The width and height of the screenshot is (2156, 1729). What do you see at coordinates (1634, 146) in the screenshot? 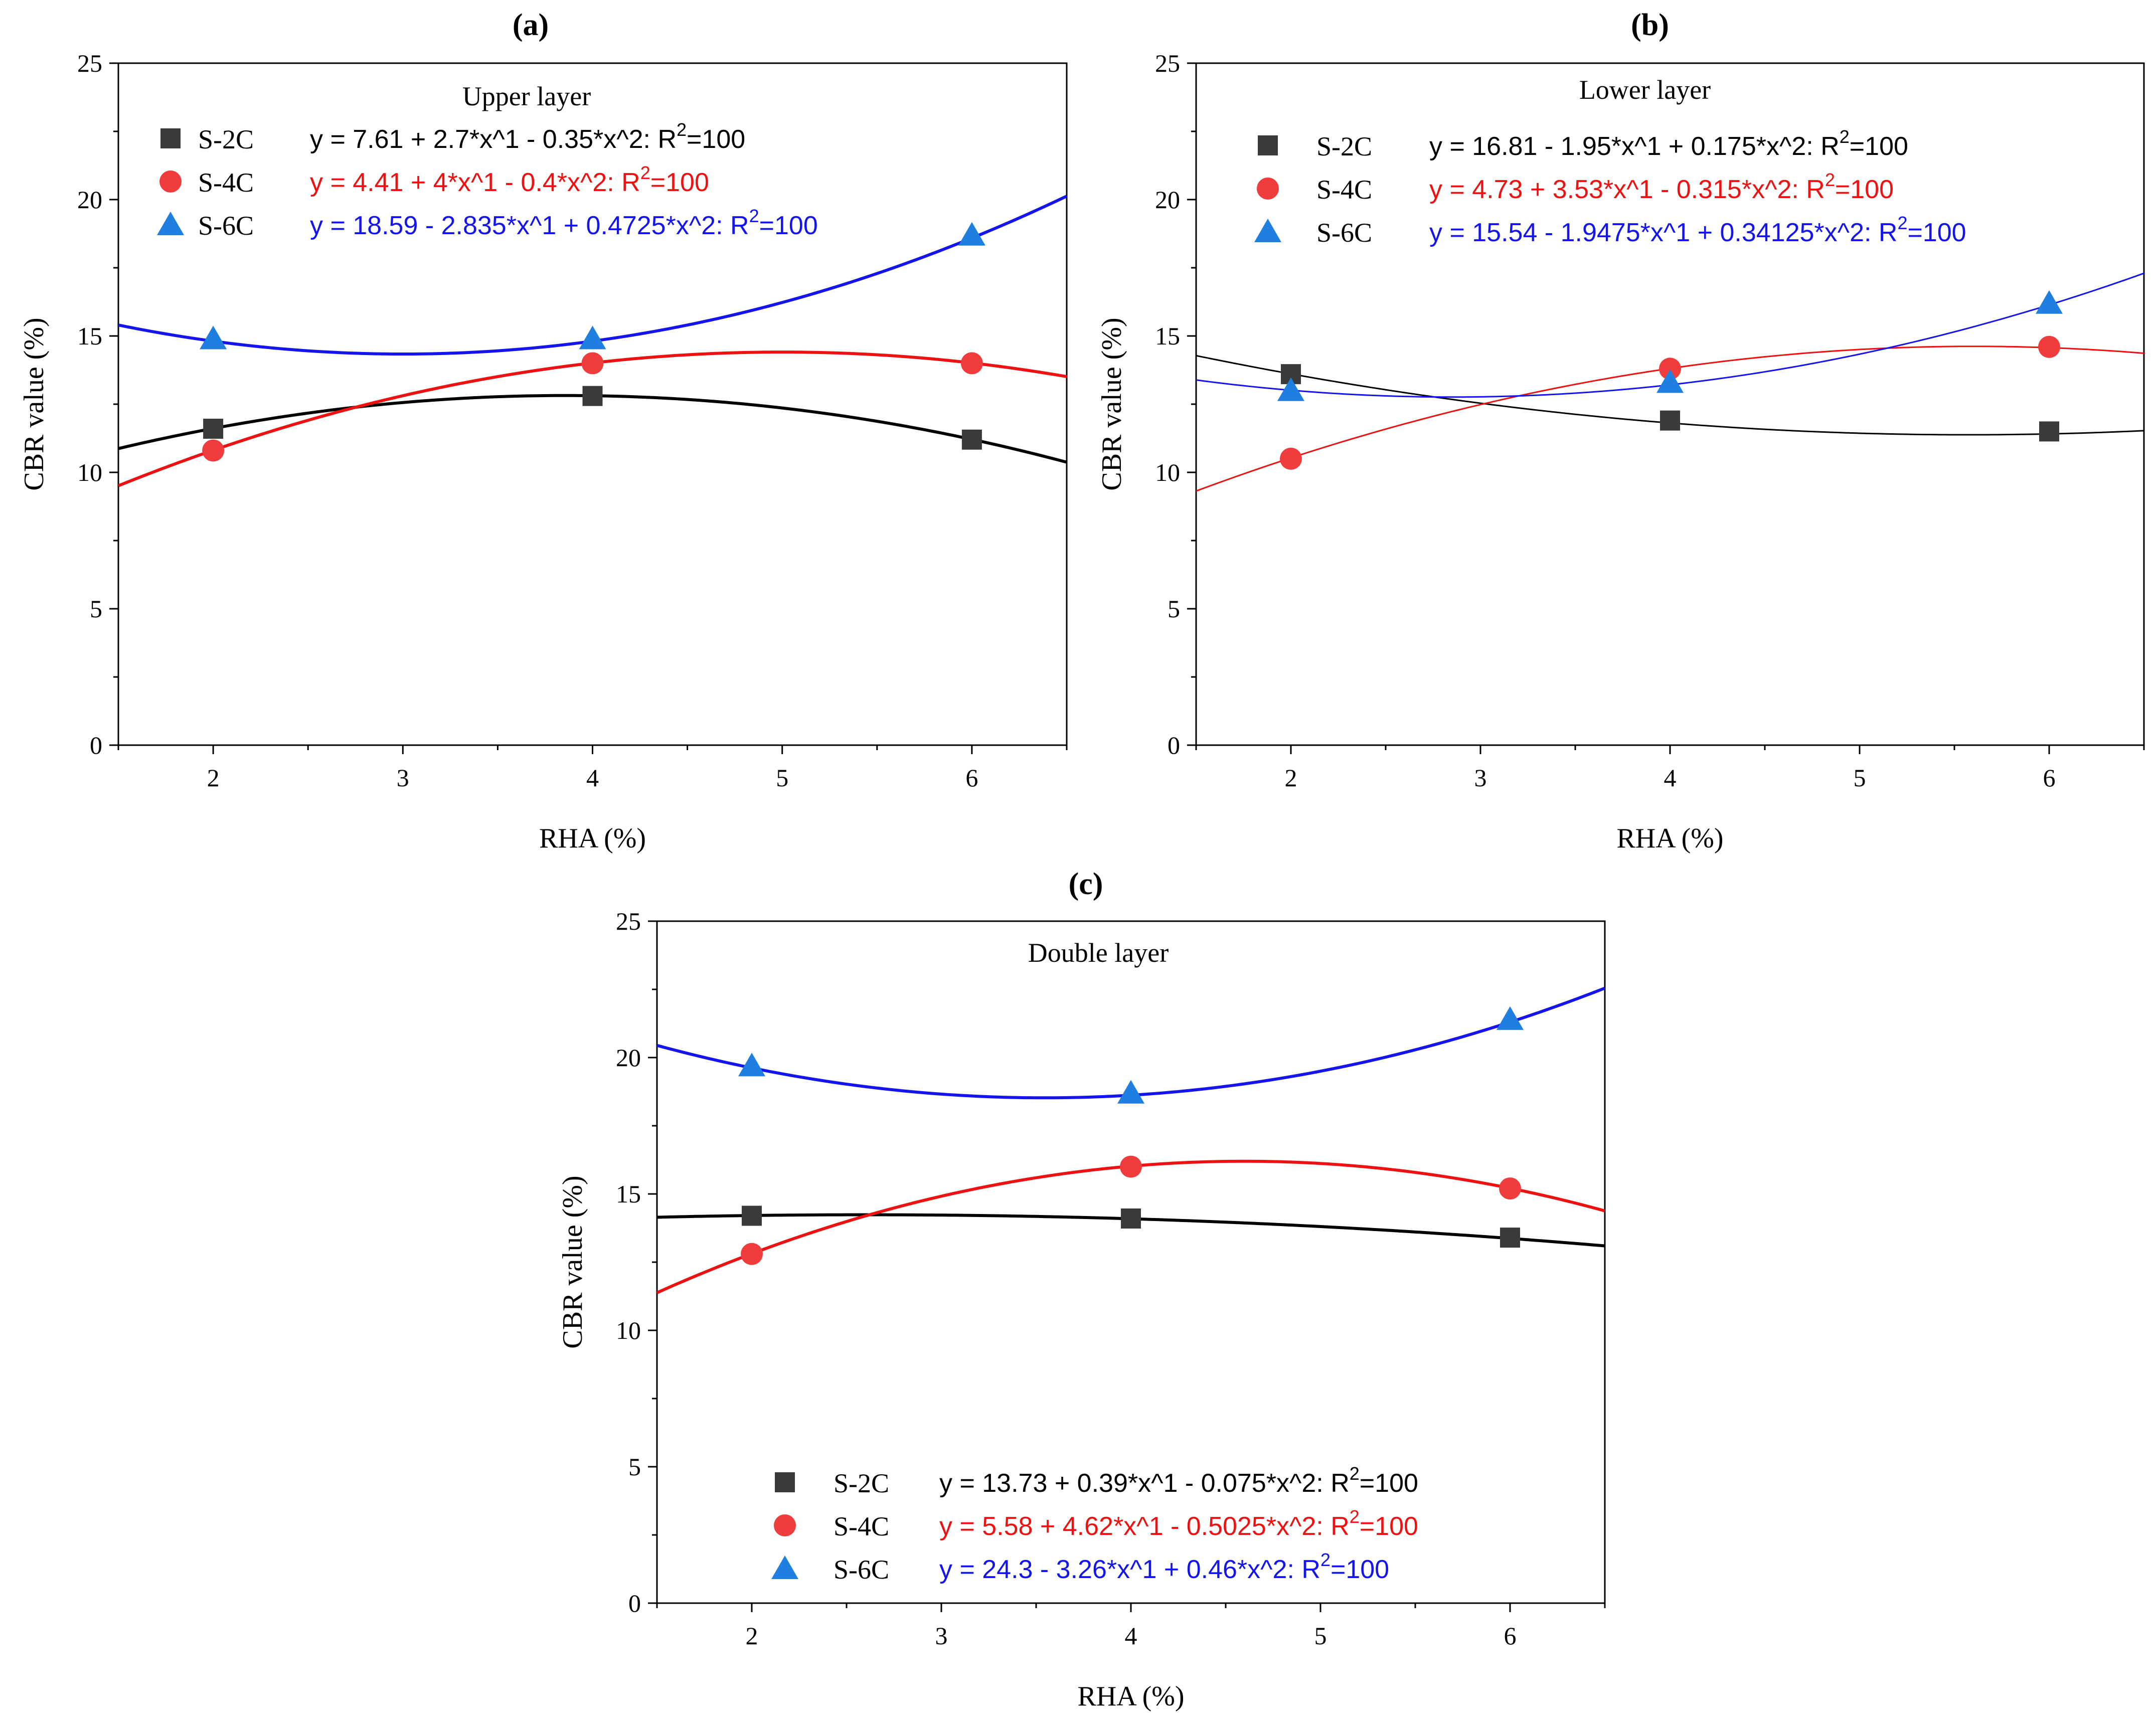
I see `equation-text: y = 16.81 - 1.95*x^1 + 0.175*x^2: R` at bounding box center [1634, 146].